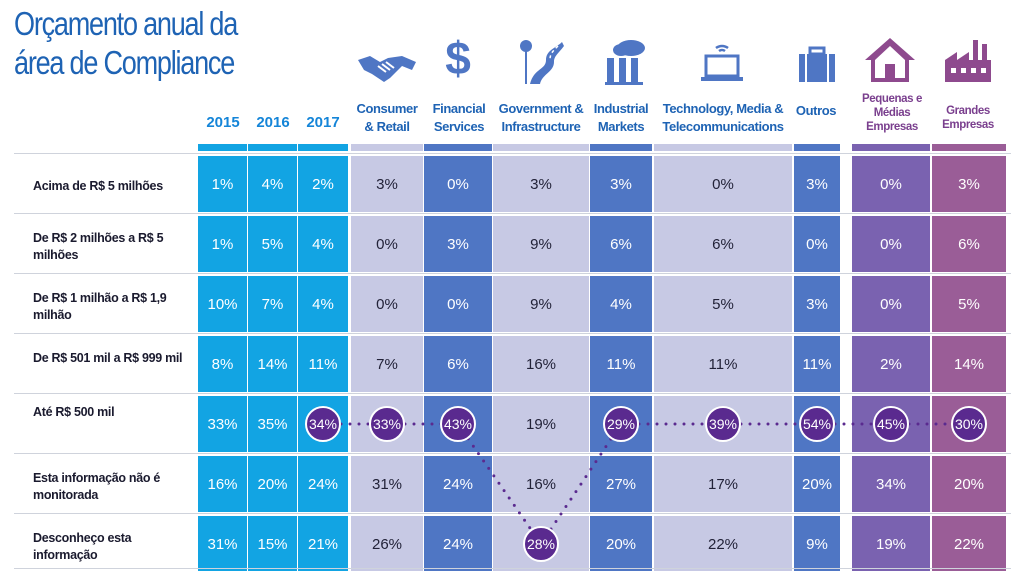  Describe the element at coordinates (323, 543) in the screenshot. I see `table-cell: 21%` at that location.